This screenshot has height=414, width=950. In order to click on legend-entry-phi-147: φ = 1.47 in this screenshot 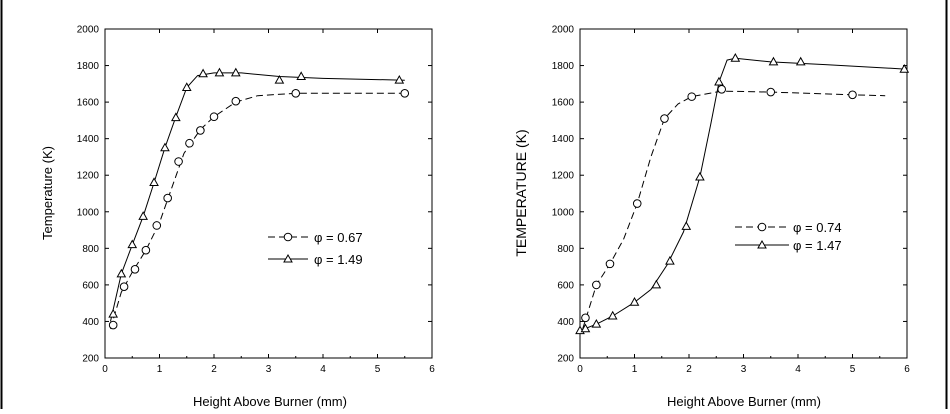, I will do `click(788, 245)`.